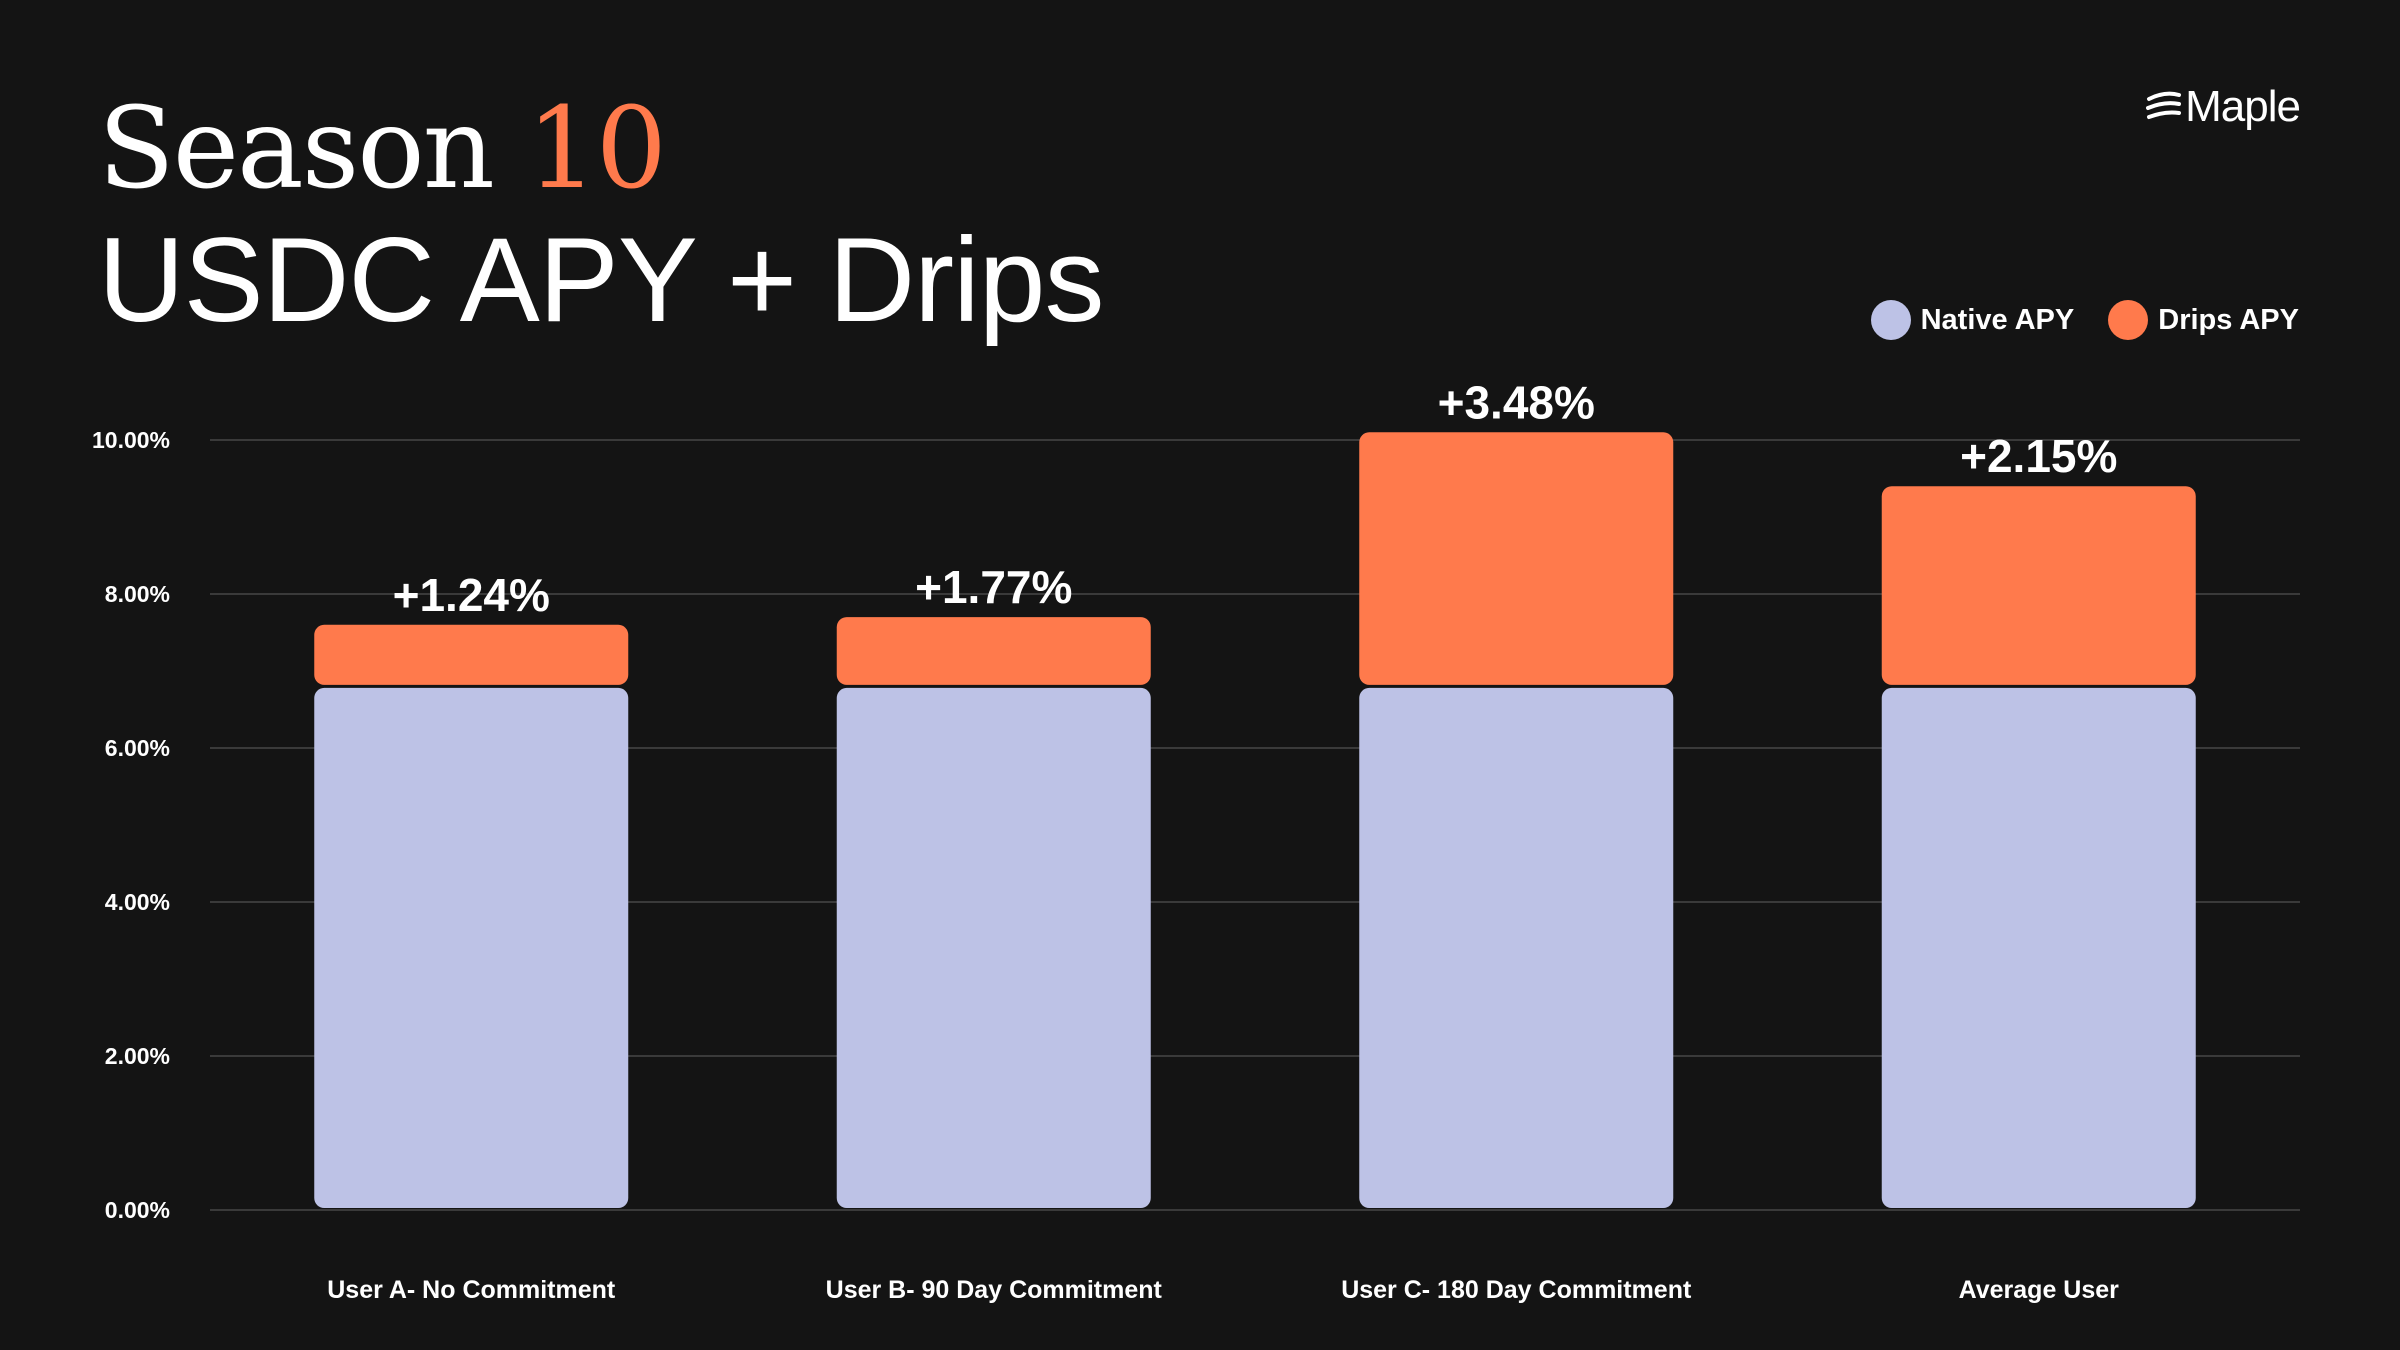 The width and height of the screenshot is (2400, 1350). What do you see at coordinates (137, 748) in the screenshot?
I see `y-tick-label: 6.00%` at bounding box center [137, 748].